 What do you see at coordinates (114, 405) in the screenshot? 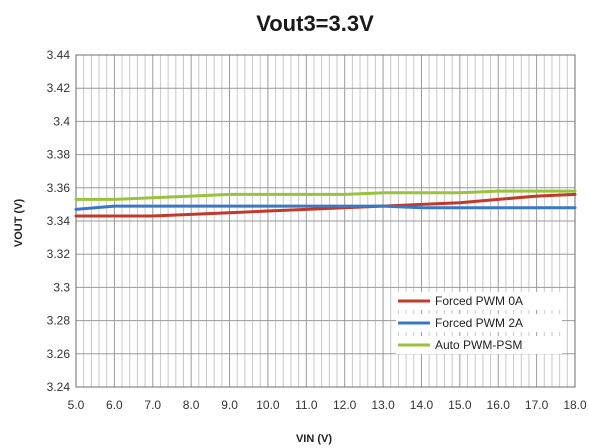
I see `x-tick-label: 6.0` at bounding box center [114, 405].